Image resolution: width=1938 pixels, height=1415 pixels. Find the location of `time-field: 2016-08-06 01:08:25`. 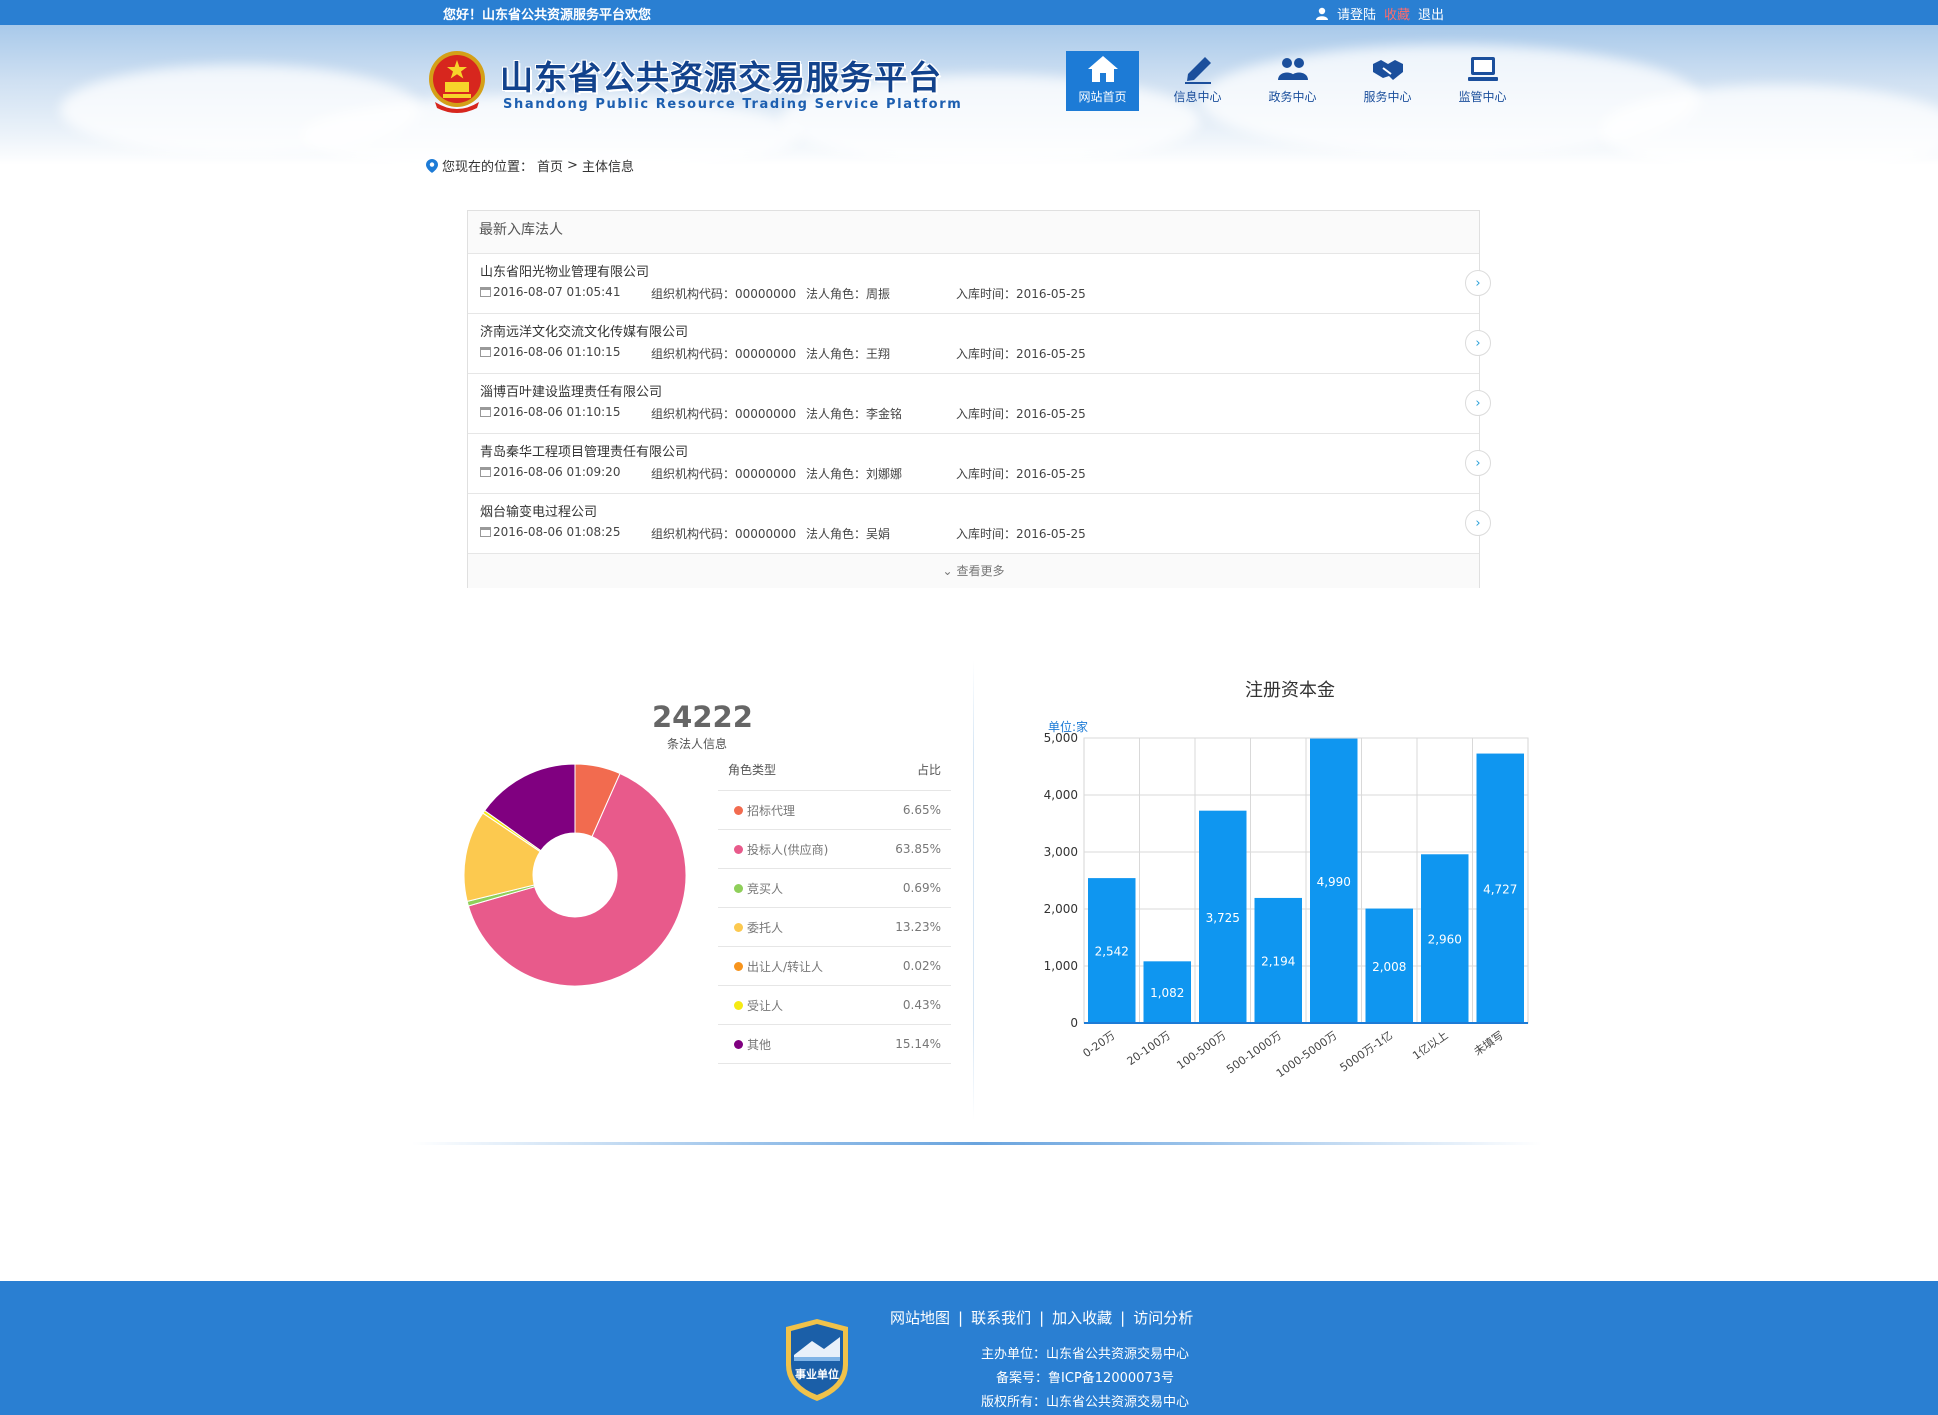

time-field: 2016-08-06 01:08:25 is located at coordinates (550, 532).